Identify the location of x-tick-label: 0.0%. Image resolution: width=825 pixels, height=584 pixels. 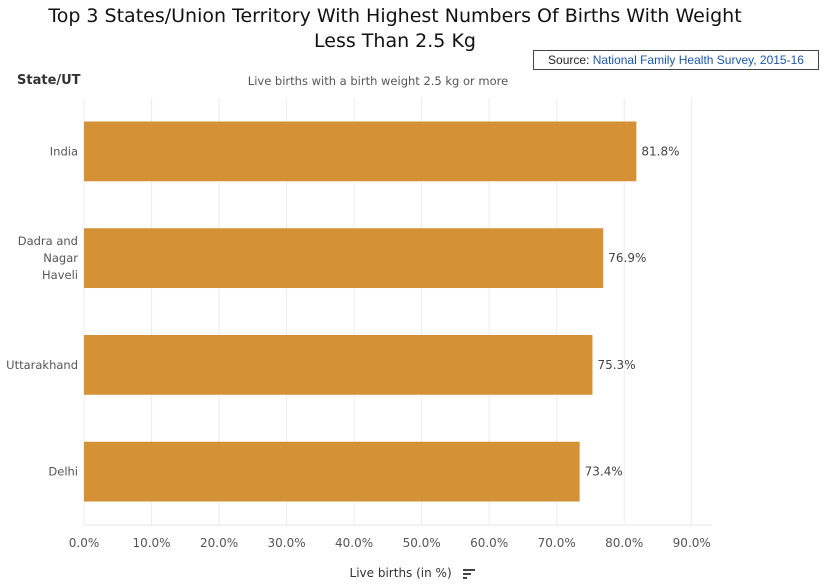
(84, 543).